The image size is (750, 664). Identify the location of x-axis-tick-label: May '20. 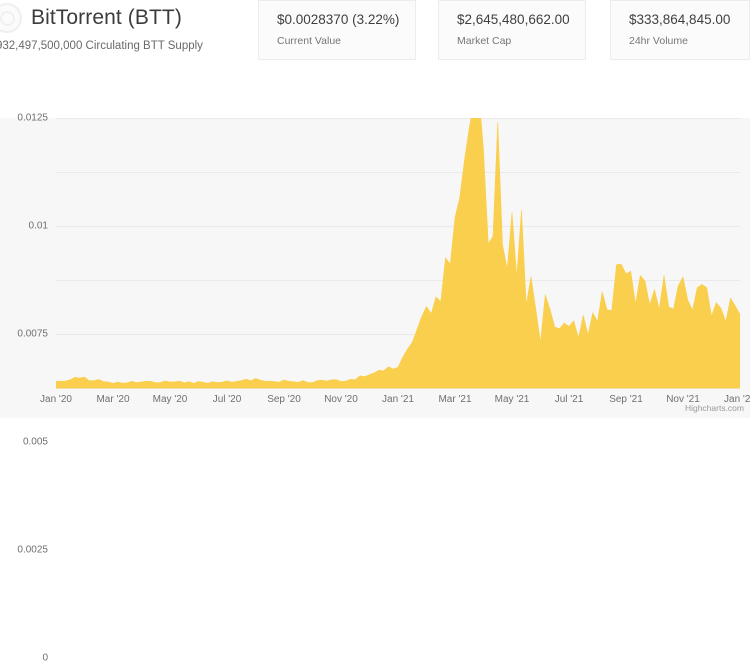
(170, 399).